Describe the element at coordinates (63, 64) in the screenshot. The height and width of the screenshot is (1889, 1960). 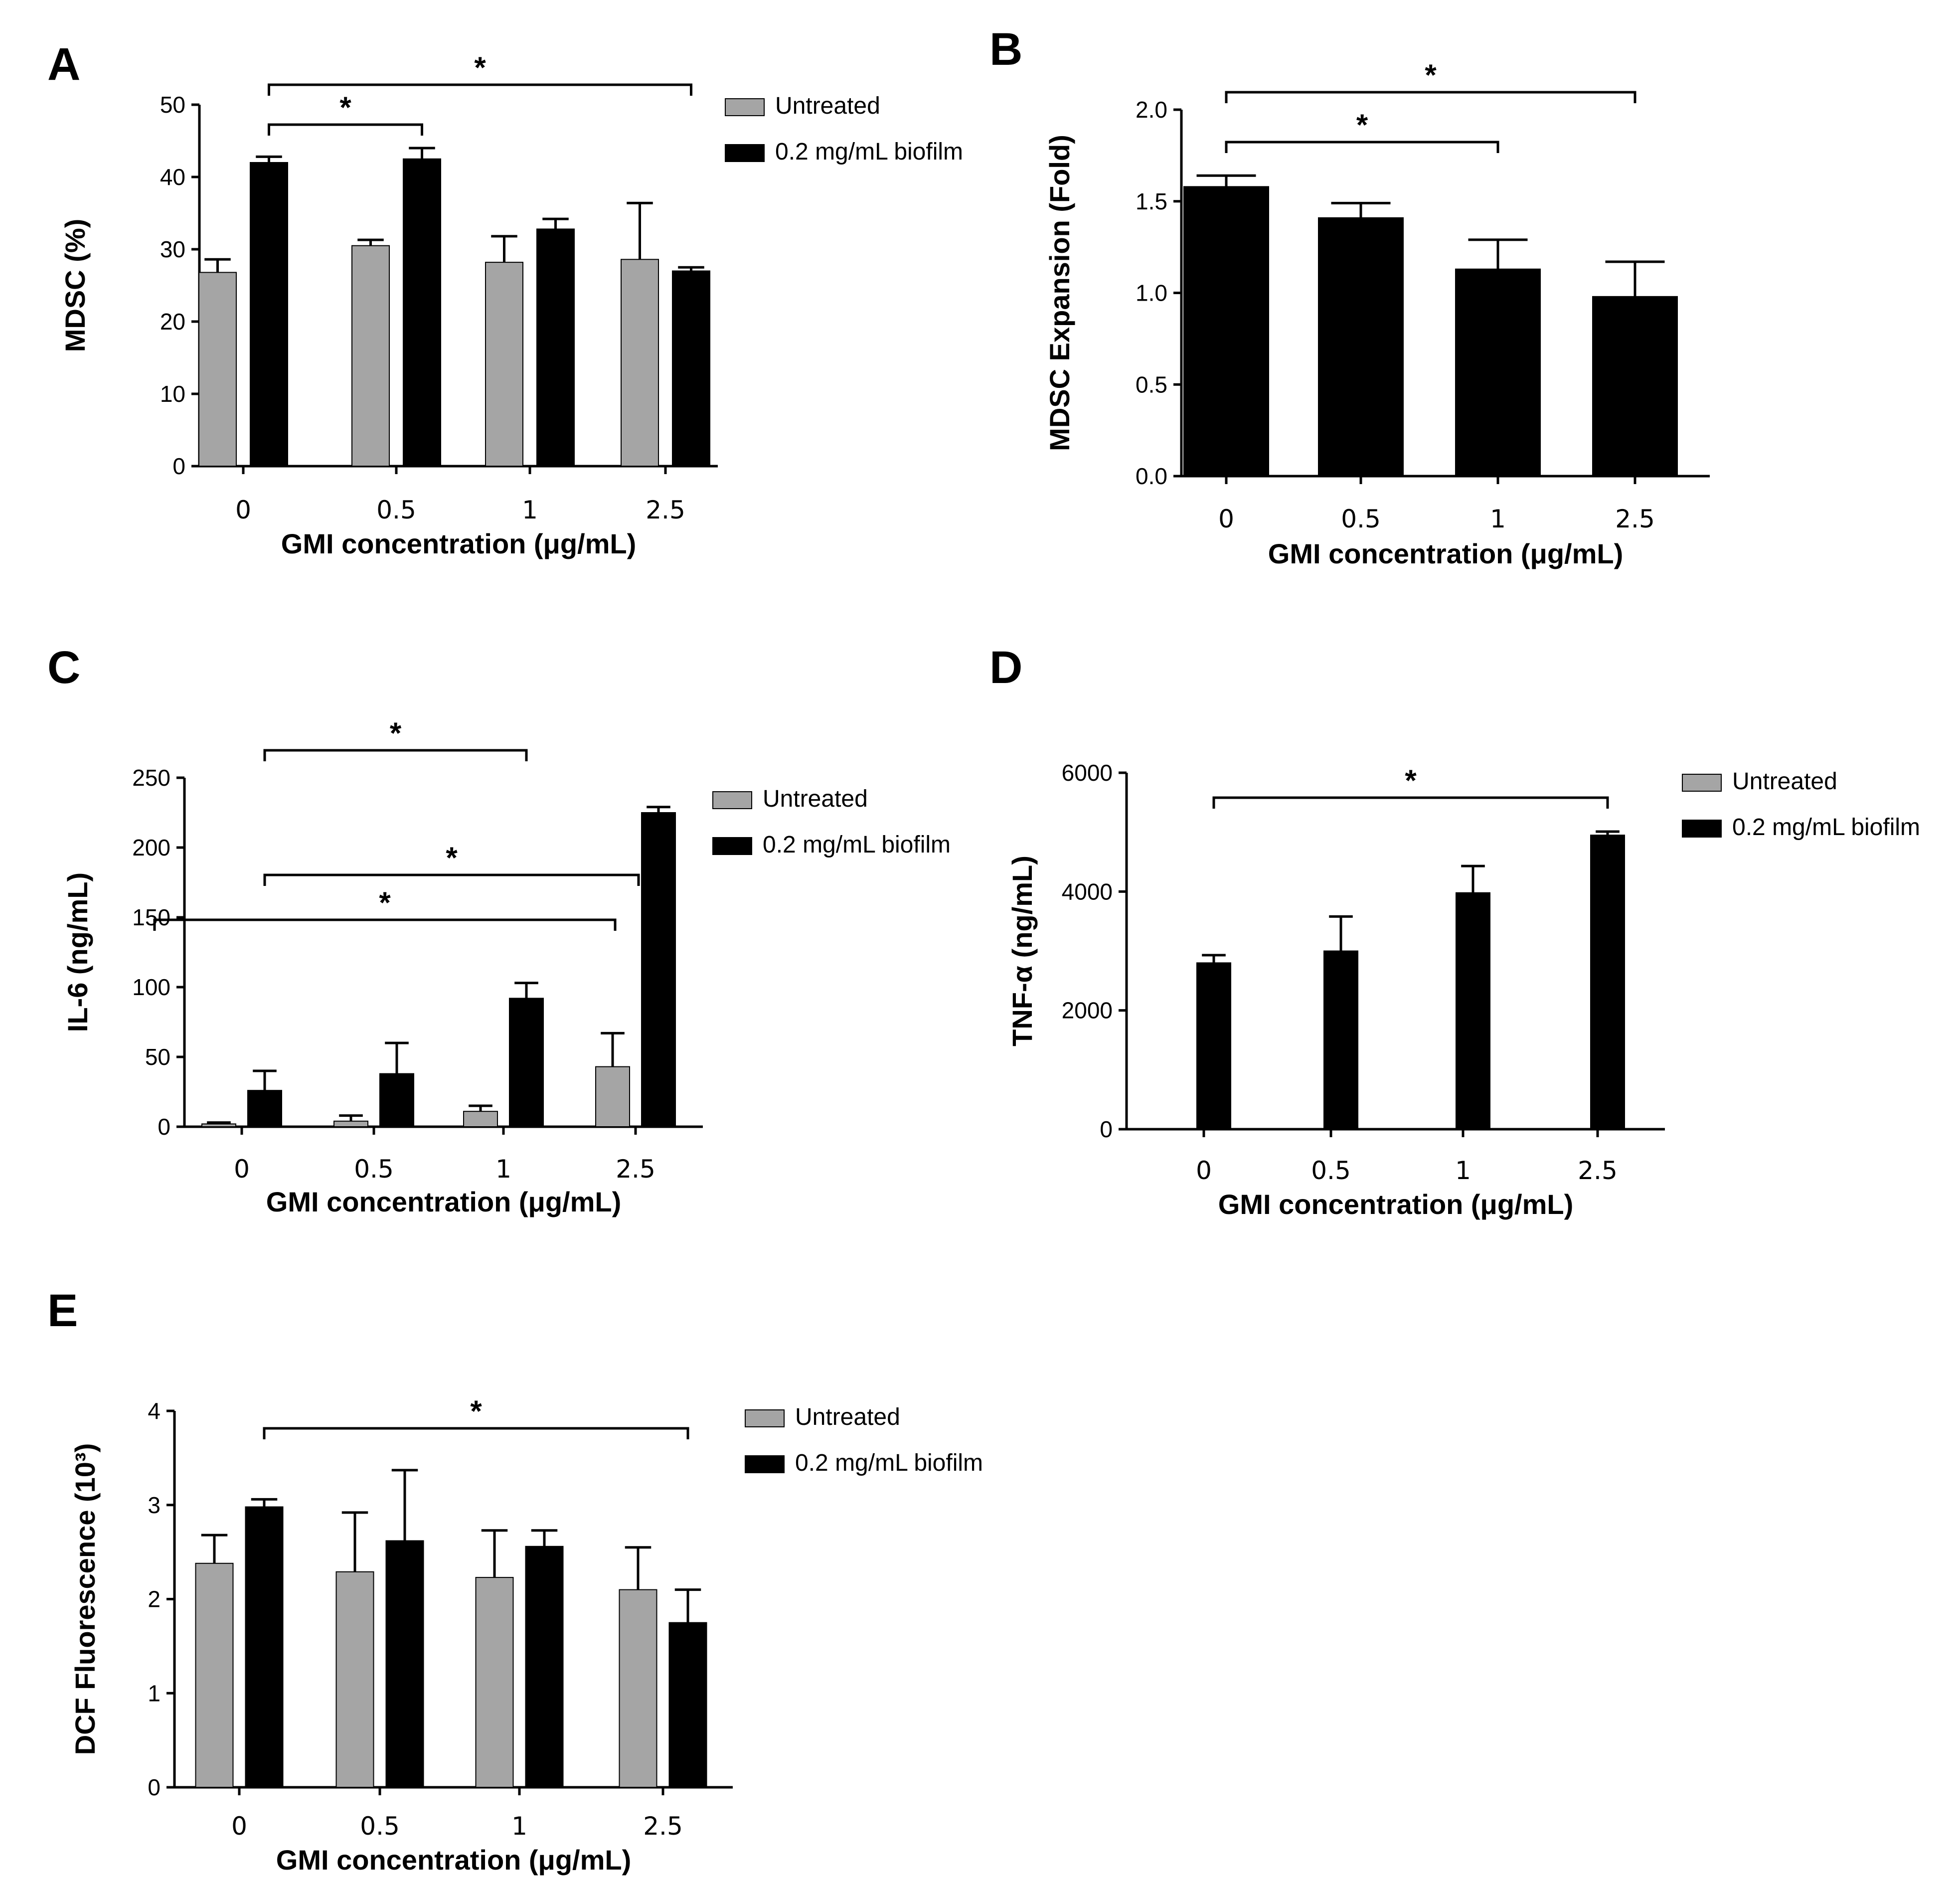
I see `panel-label: A` at that location.